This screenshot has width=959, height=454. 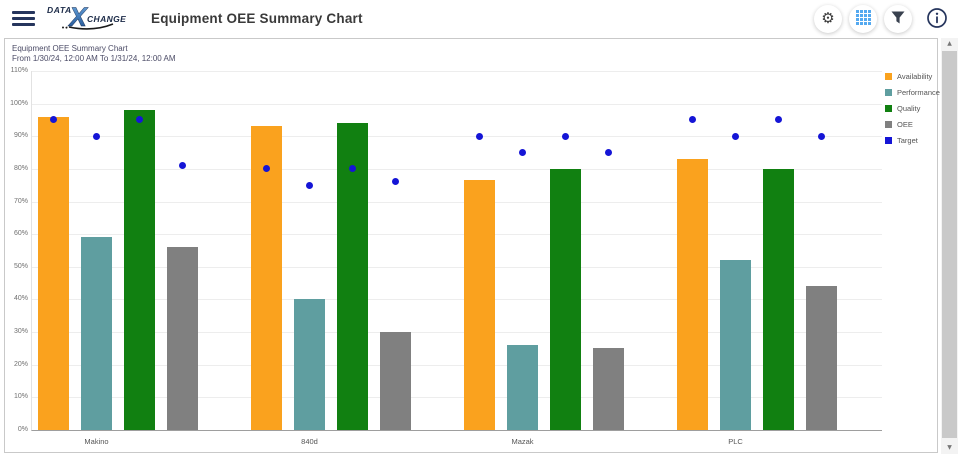 I want to click on y-axis-tick-label: 30%, so click(x=20, y=332).